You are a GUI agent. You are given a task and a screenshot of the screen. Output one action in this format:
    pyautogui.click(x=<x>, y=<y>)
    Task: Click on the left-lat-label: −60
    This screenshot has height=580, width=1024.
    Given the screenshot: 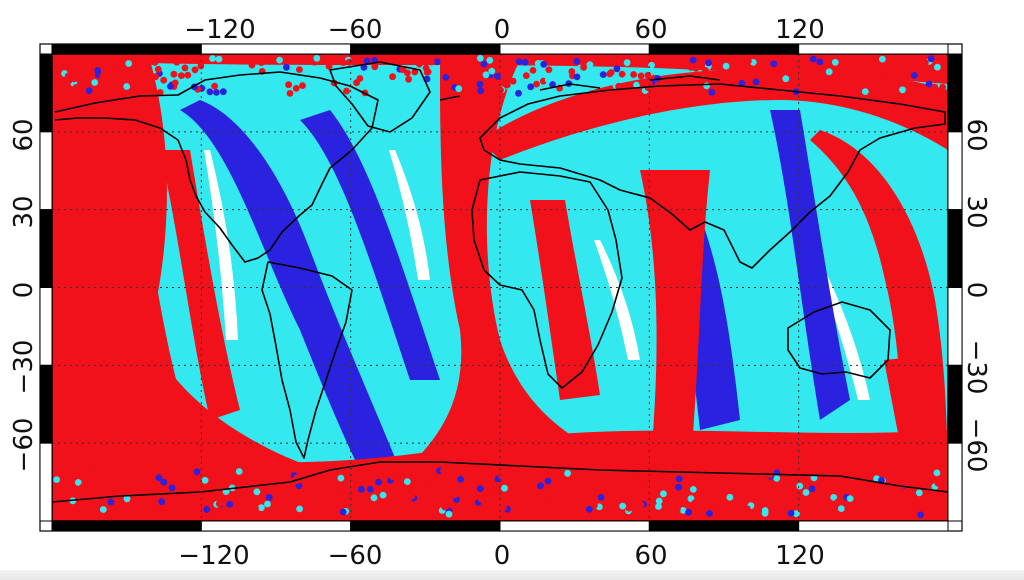 What is the action you would take?
    pyautogui.click(x=24, y=445)
    